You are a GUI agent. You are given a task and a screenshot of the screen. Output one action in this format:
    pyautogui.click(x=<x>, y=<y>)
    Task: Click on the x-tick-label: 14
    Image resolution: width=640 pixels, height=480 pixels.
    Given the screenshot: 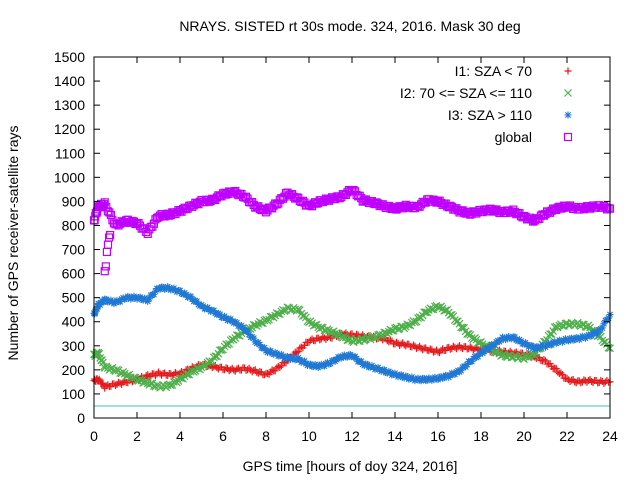 What is the action you would take?
    pyautogui.click(x=395, y=436)
    